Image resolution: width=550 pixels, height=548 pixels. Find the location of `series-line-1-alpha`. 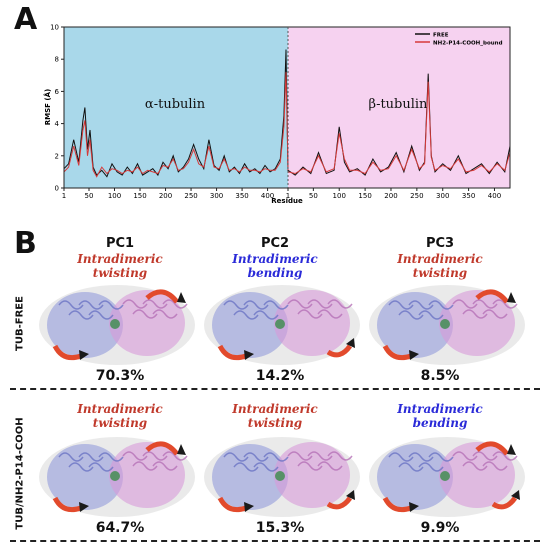

series-line-1-alpha is located at coordinates (176, 125).